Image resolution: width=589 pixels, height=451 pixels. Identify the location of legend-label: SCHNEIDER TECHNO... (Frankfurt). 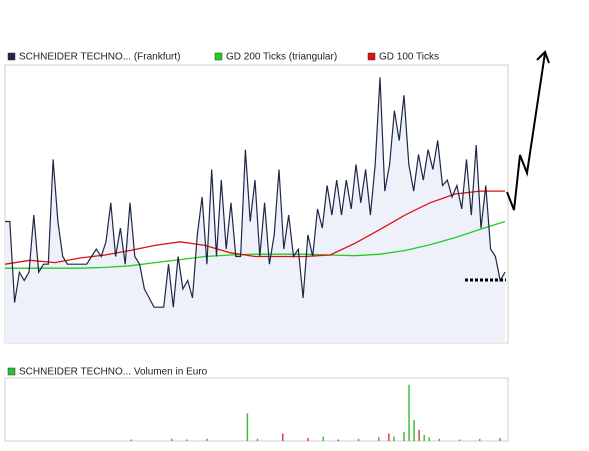
(100, 57).